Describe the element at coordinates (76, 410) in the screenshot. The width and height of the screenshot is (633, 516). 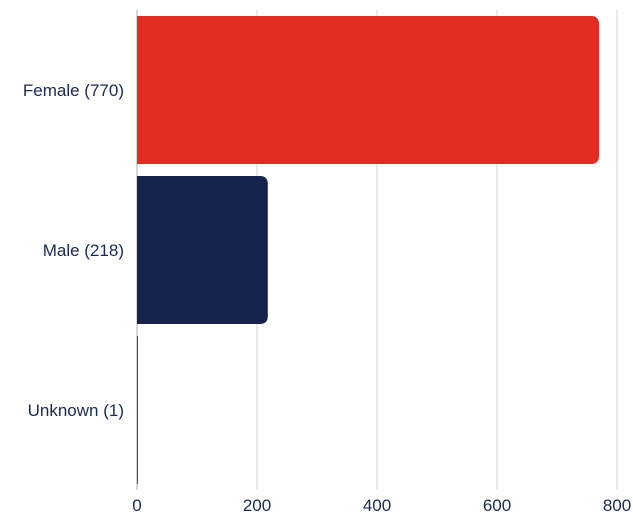
I see `category-label: Unknown (1)` at that location.